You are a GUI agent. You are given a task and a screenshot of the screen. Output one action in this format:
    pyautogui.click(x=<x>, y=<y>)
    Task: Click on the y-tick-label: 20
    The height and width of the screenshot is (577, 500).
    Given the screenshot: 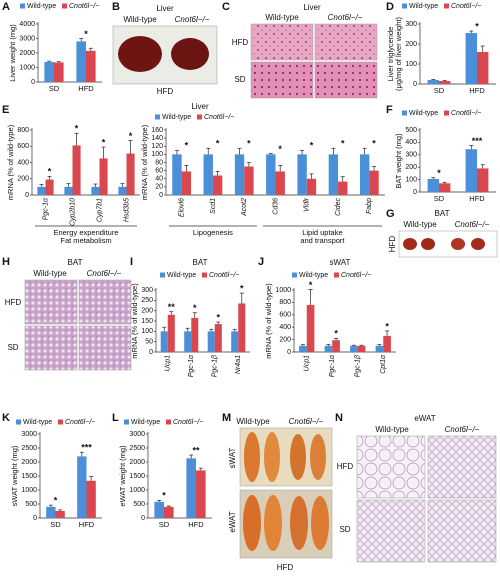 What is the action you would take?
    pyautogui.click(x=159, y=187)
    